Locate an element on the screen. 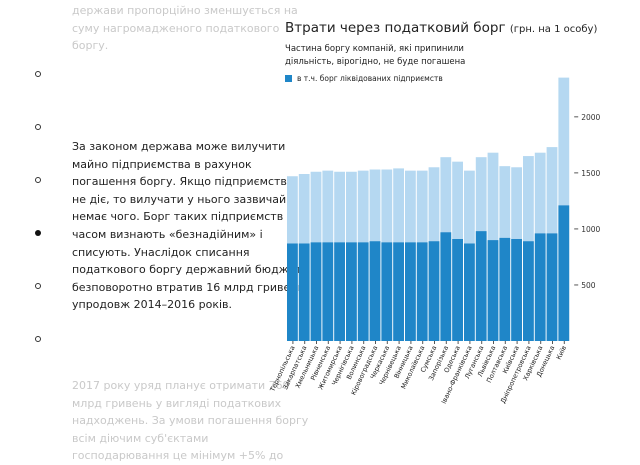 This screenshot has height=465, width=640. text-line: погашення боргу. Якщо підприємство is located at coordinates (183, 182).